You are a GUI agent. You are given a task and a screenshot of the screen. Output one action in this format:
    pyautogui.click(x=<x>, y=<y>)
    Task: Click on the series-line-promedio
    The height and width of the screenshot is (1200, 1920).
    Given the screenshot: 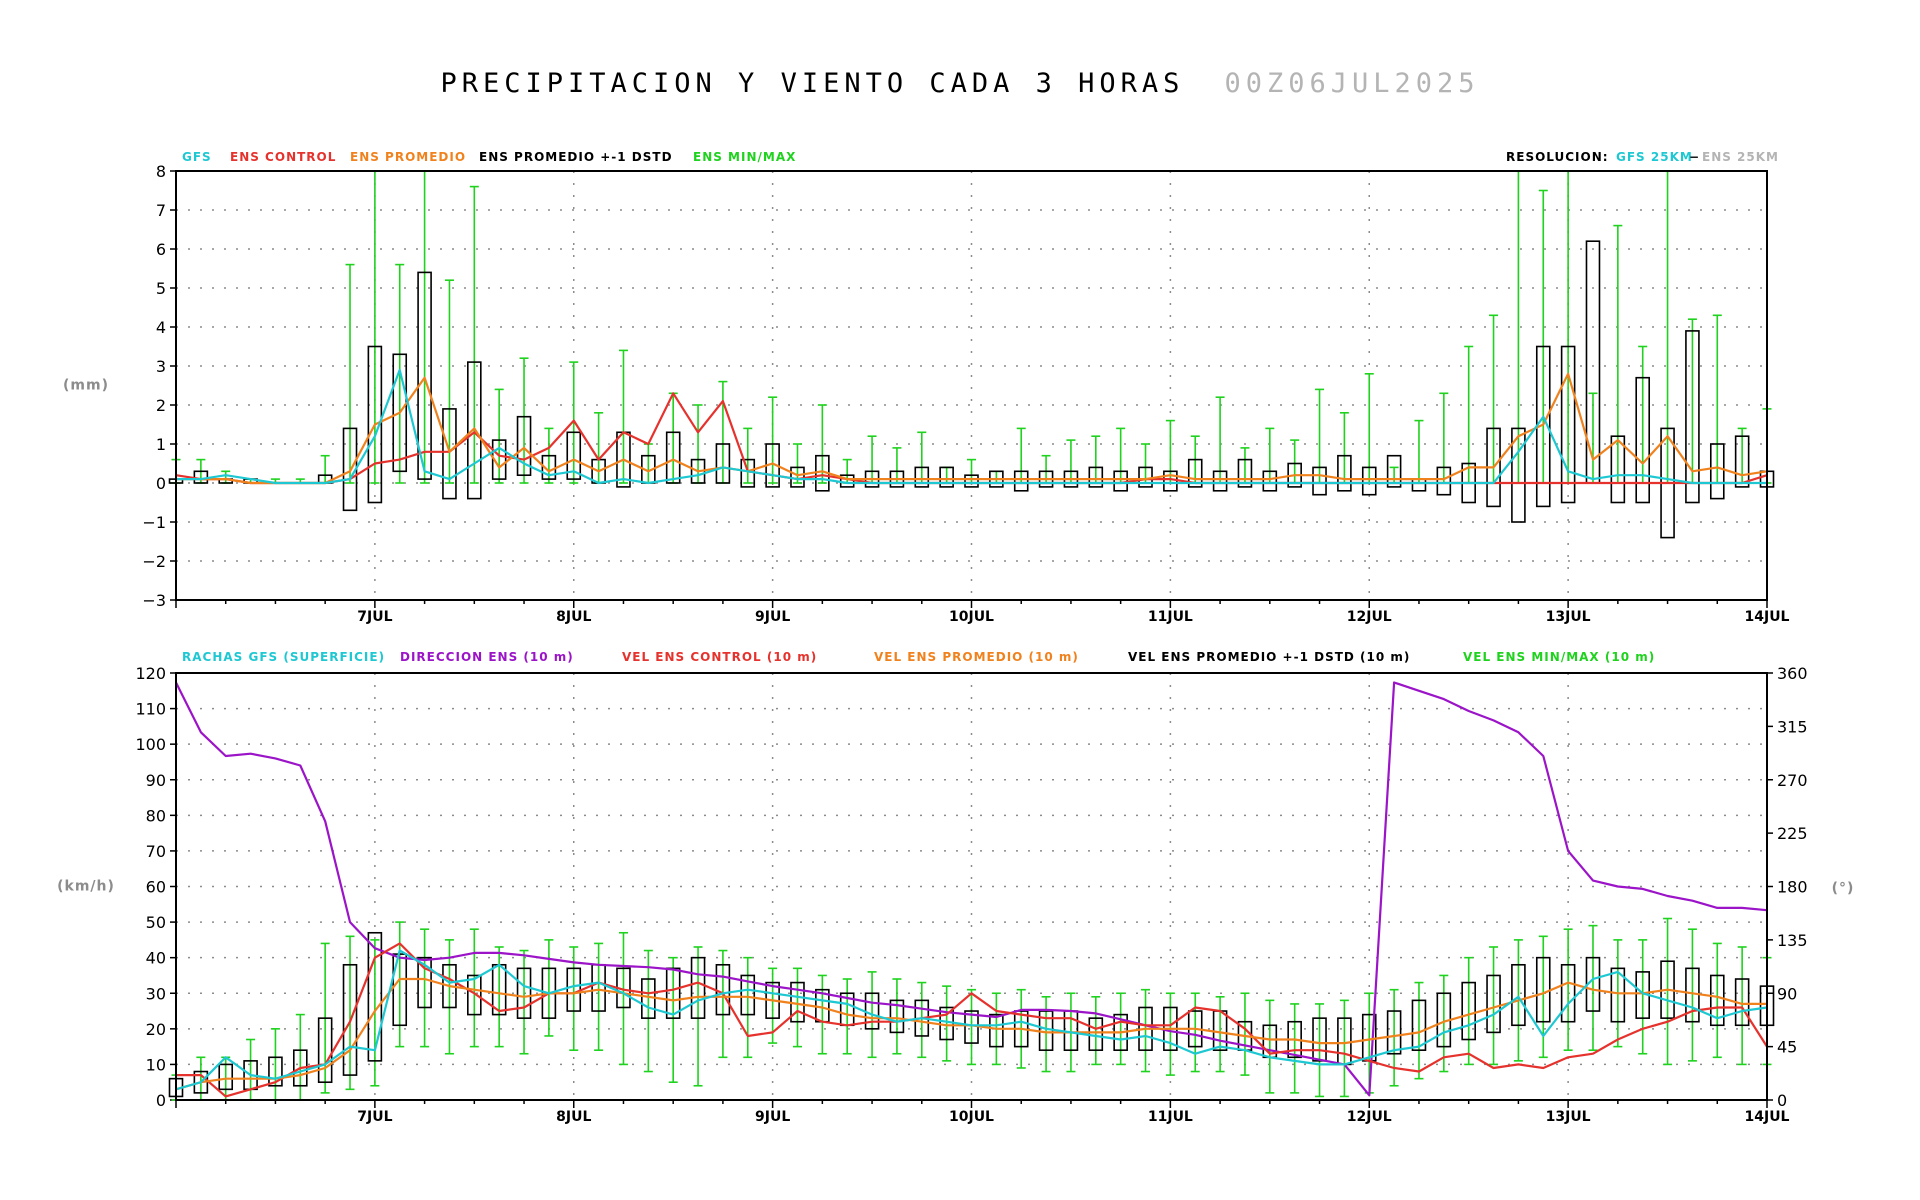 What is the action you would take?
    pyautogui.click(x=972, y=428)
    